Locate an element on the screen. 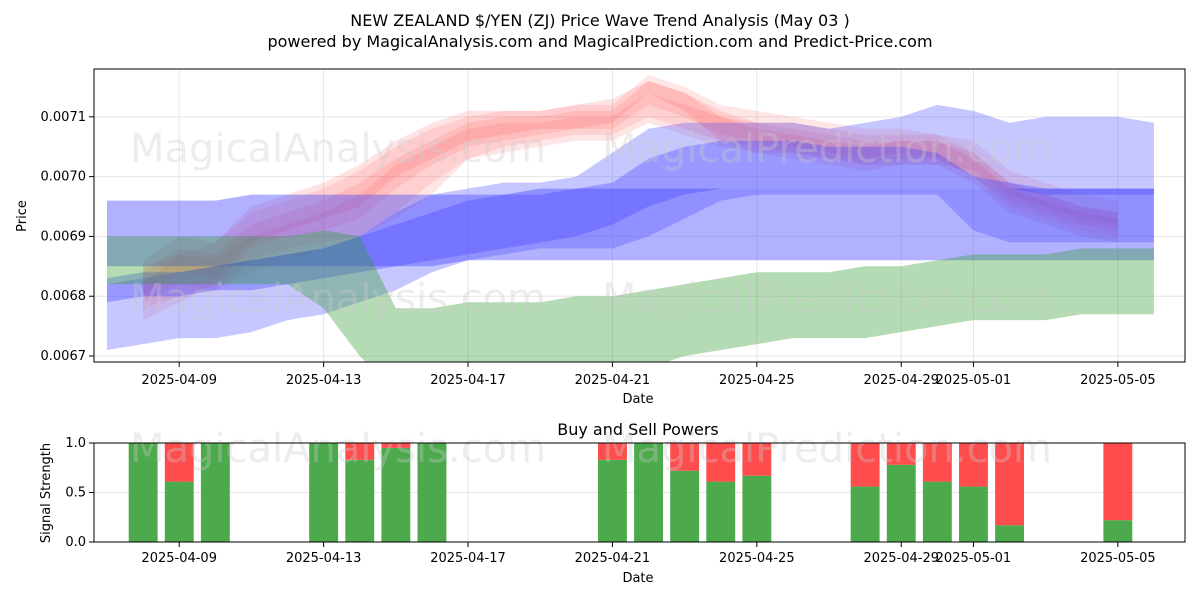 The width and height of the screenshot is (1200, 604). powers-y-tick-label-2: 1.0 is located at coordinates (75, 443).